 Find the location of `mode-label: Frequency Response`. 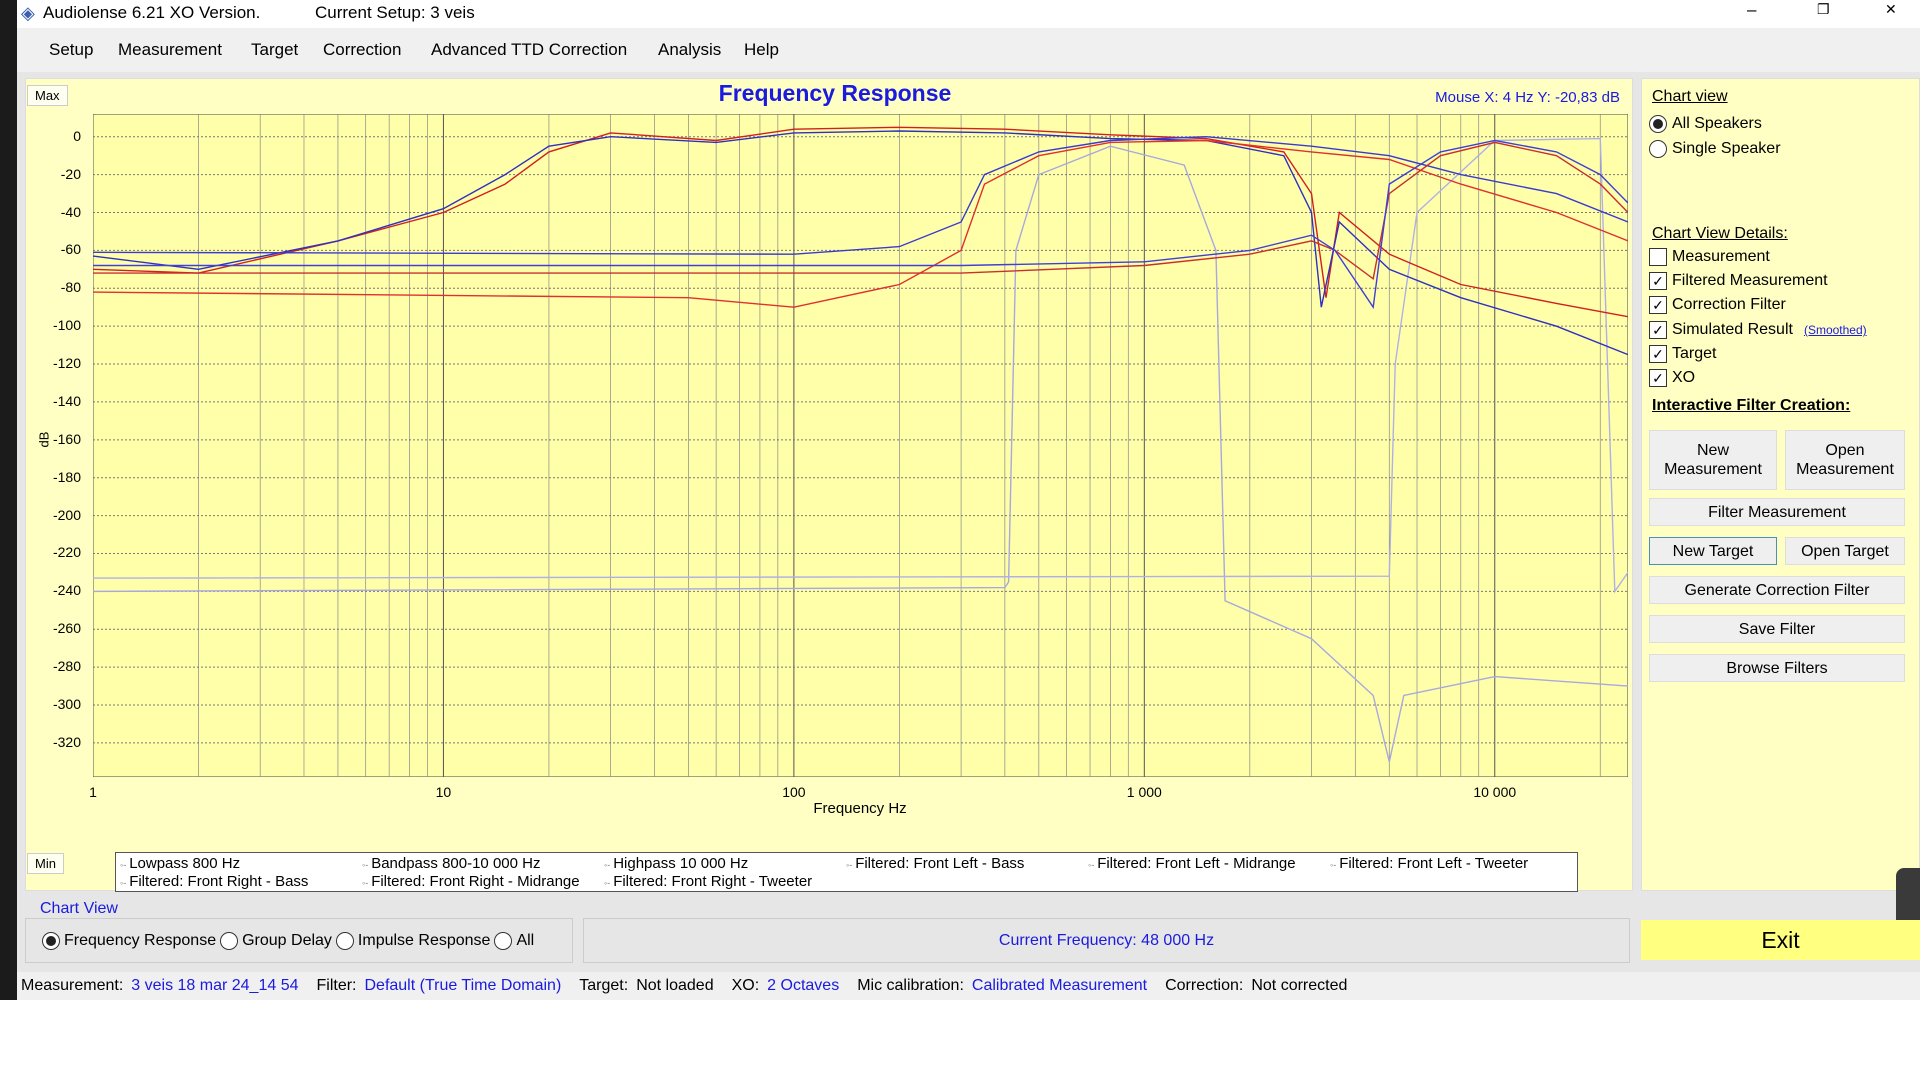

mode-label: Frequency Response is located at coordinates (140, 940).